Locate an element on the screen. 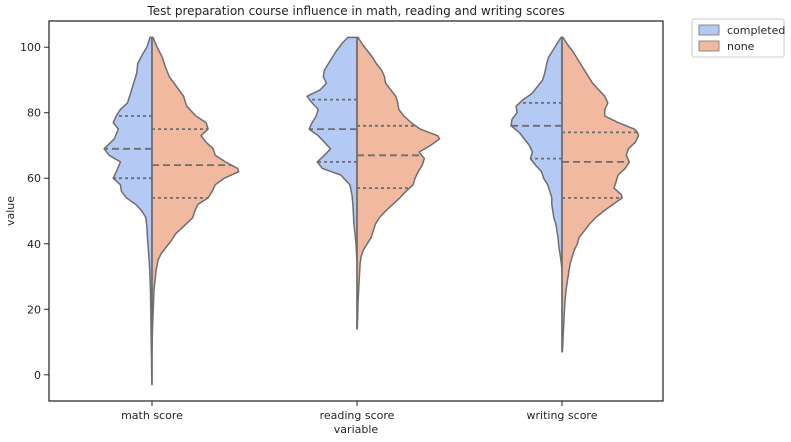 The width and height of the screenshot is (791, 442). violin-completed-writing-score is located at coordinates (536, 152).